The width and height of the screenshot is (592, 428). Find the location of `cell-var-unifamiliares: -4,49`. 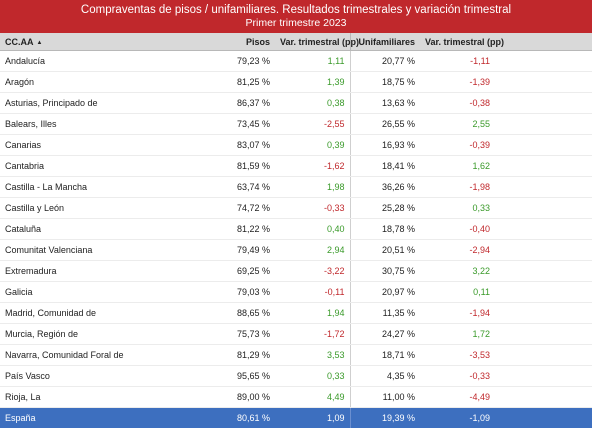

cell-var-unifamiliares: -4,49 is located at coordinates (457, 397).